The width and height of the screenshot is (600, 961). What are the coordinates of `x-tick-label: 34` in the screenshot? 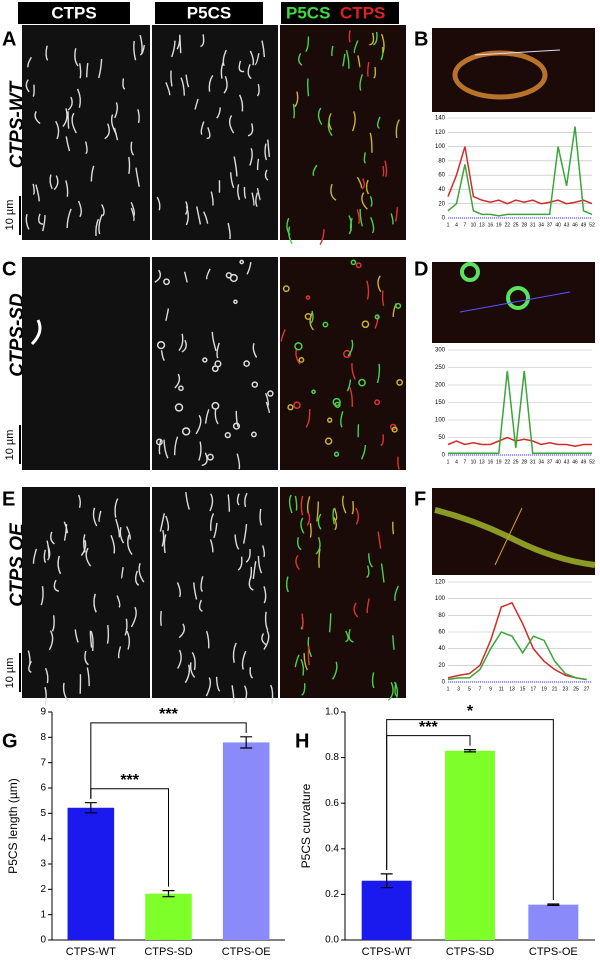 It's located at (541, 462).